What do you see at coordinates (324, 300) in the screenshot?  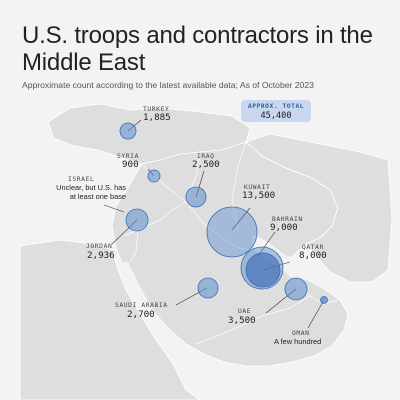 I see `bubble-oman` at bounding box center [324, 300].